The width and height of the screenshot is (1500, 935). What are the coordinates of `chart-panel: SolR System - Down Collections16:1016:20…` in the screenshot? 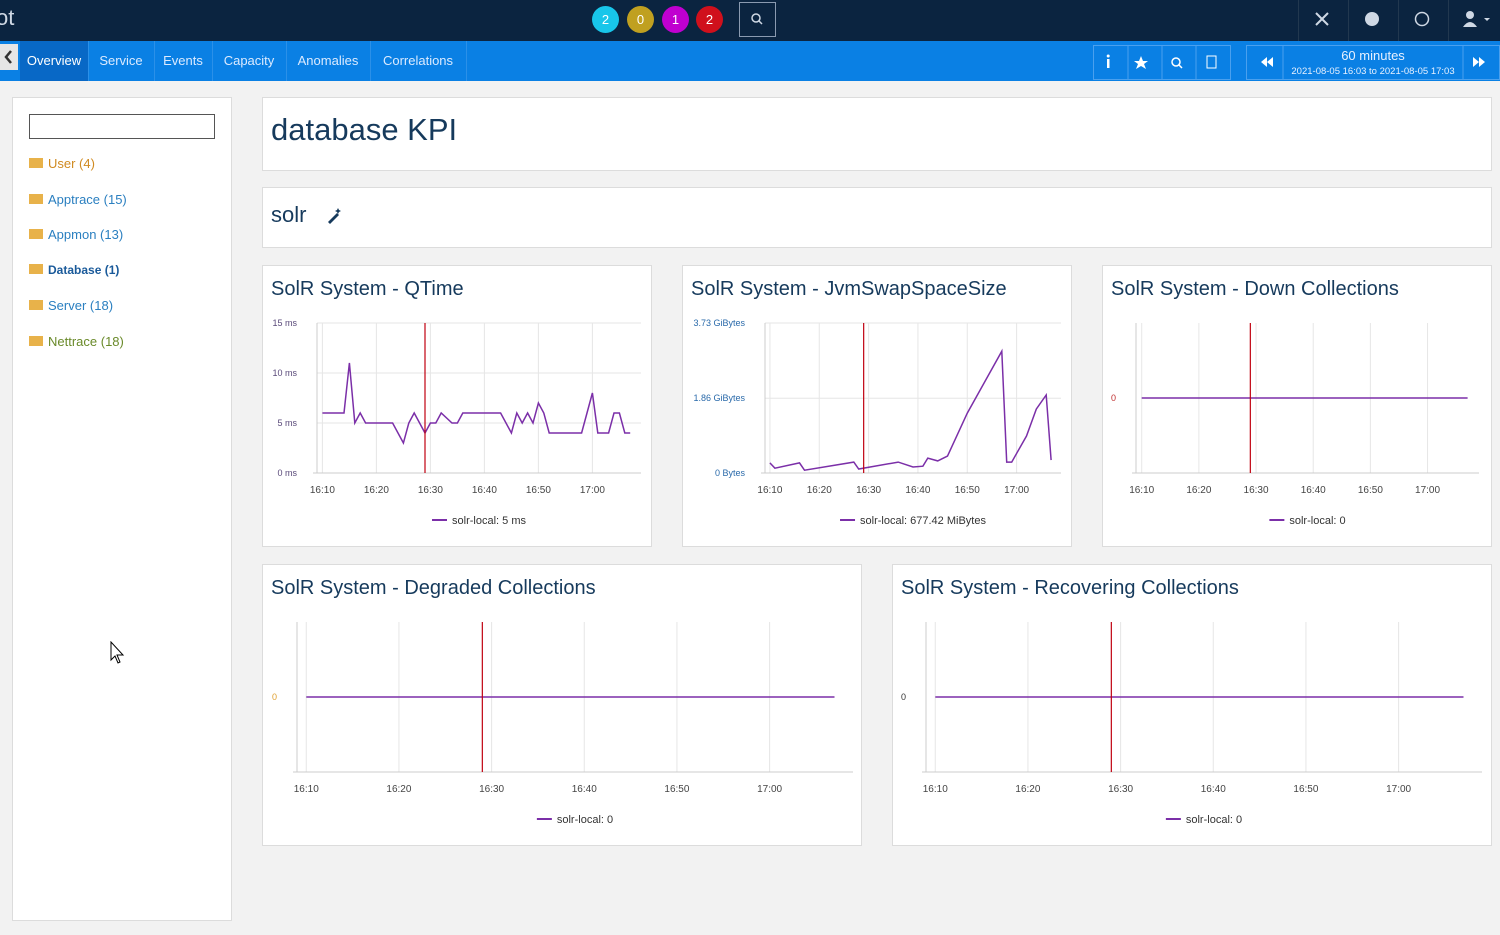 It's located at (1297, 406).